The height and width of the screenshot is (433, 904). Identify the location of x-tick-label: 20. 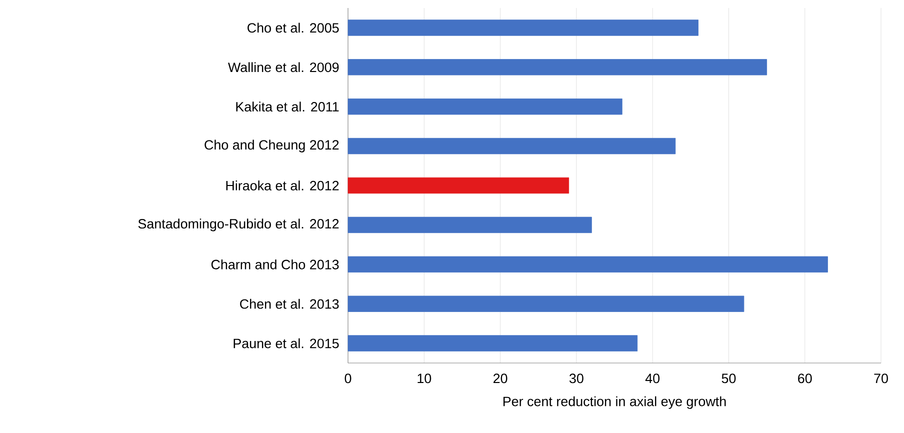
(500, 379).